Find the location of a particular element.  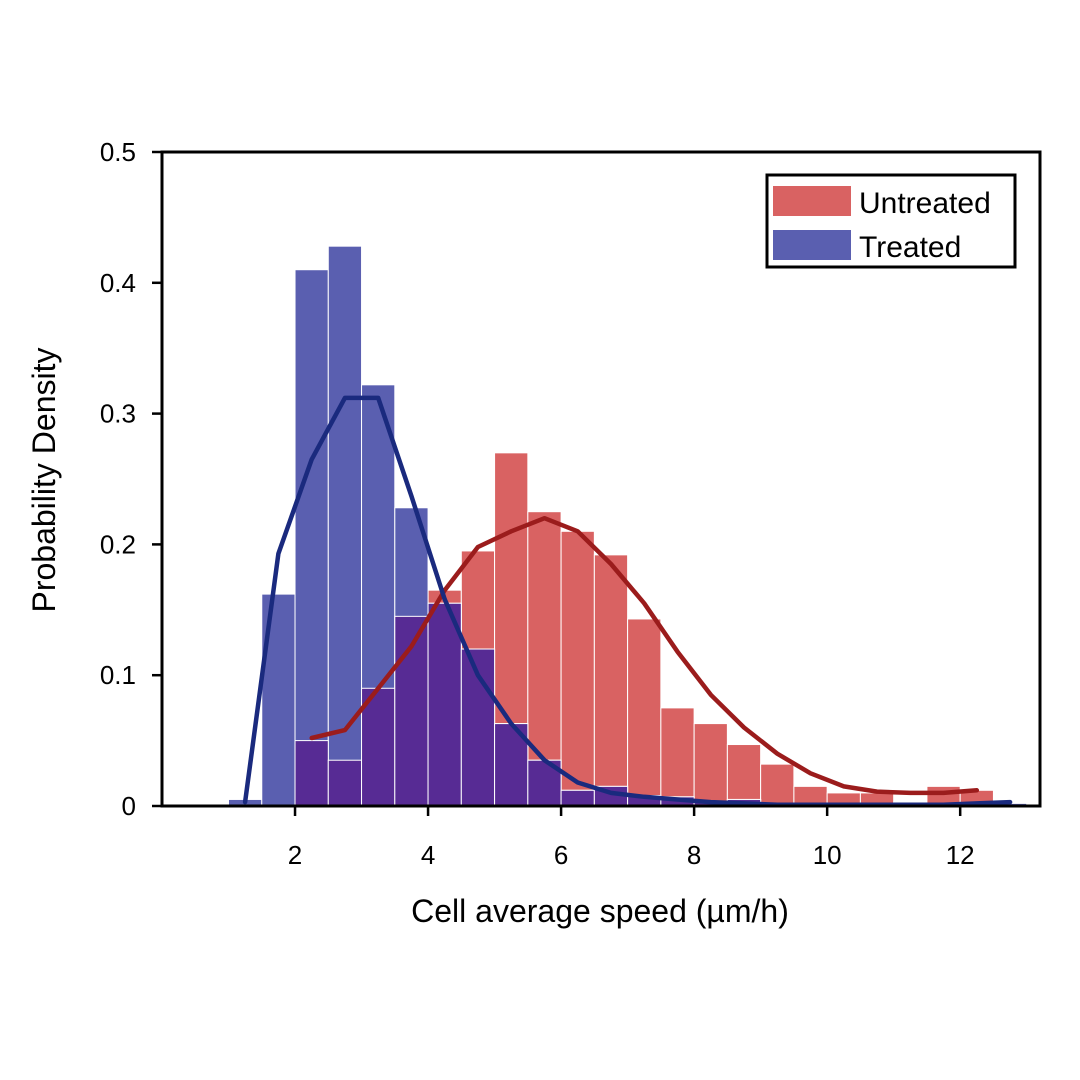

legend-label-treated: Treated is located at coordinates (910, 247).